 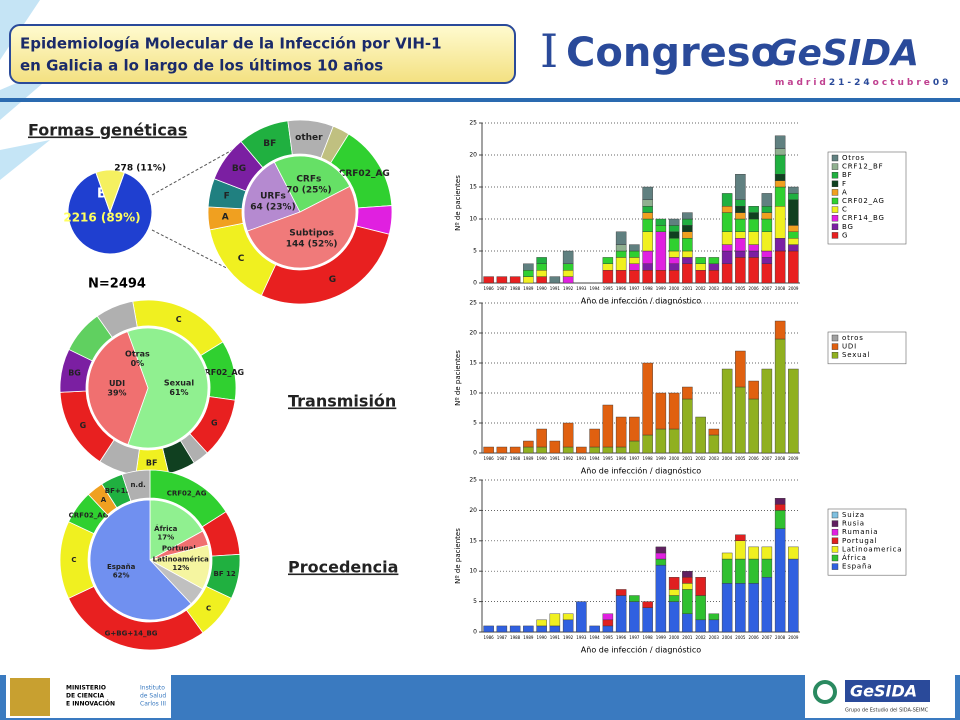 What do you see at coordinates (780, 458) in the screenshot?
I see `x-tick-label: 2008` at bounding box center [780, 458].